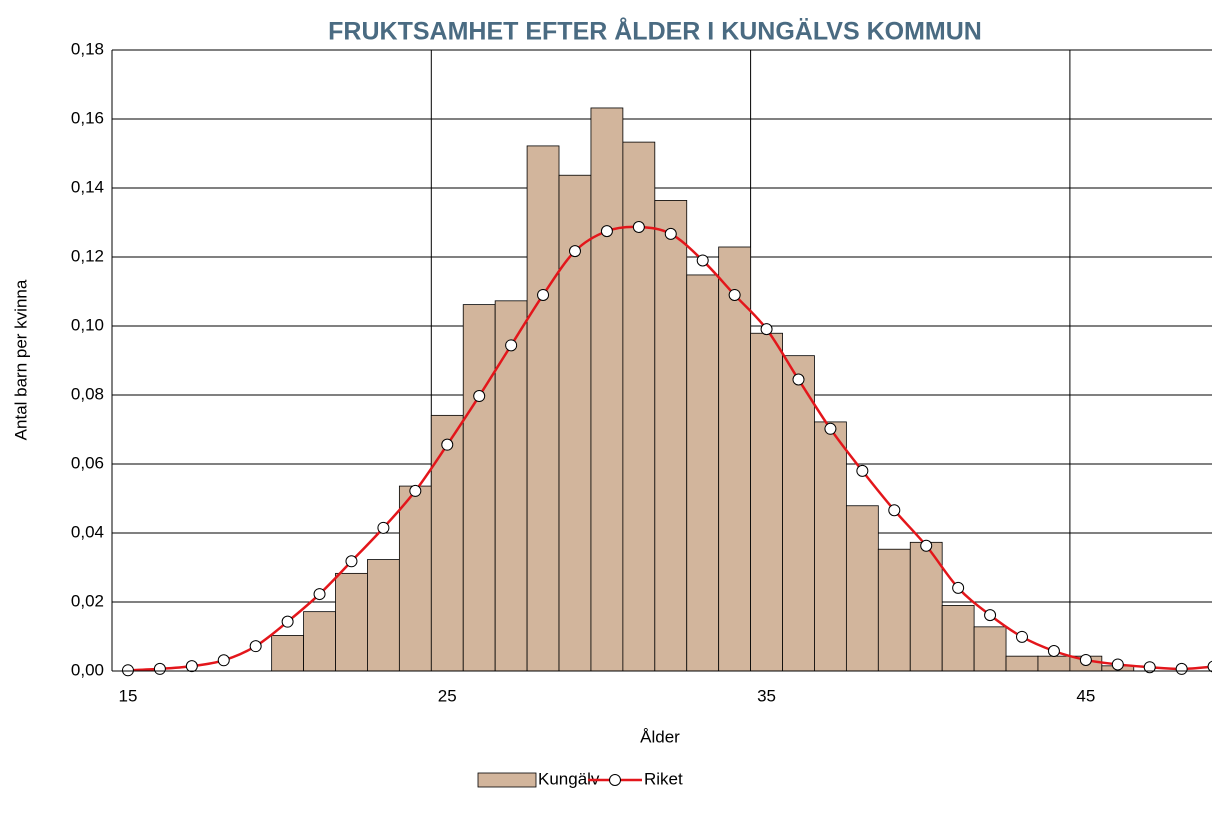 This screenshot has height=821, width=1212. Describe the element at coordinates (615, 780) in the screenshot. I see `legend-marker` at that location.